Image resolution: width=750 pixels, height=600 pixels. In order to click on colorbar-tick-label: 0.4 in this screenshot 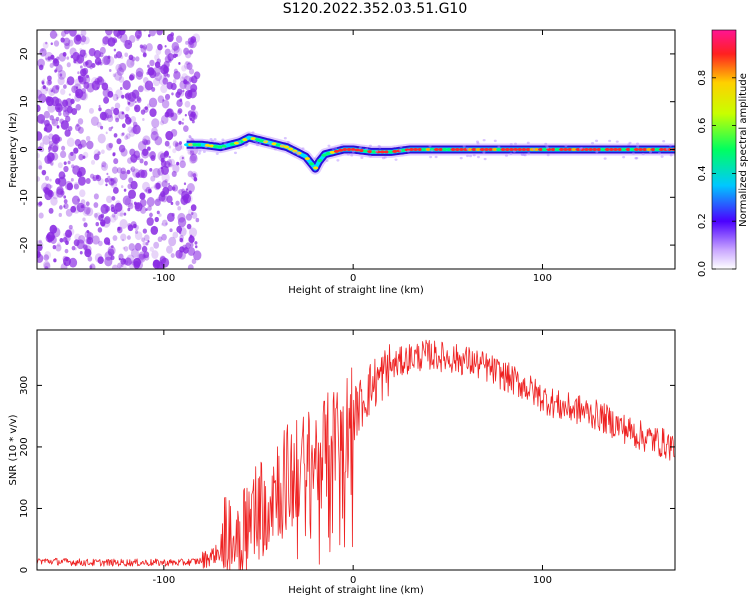, I will do `click(702, 173)`.